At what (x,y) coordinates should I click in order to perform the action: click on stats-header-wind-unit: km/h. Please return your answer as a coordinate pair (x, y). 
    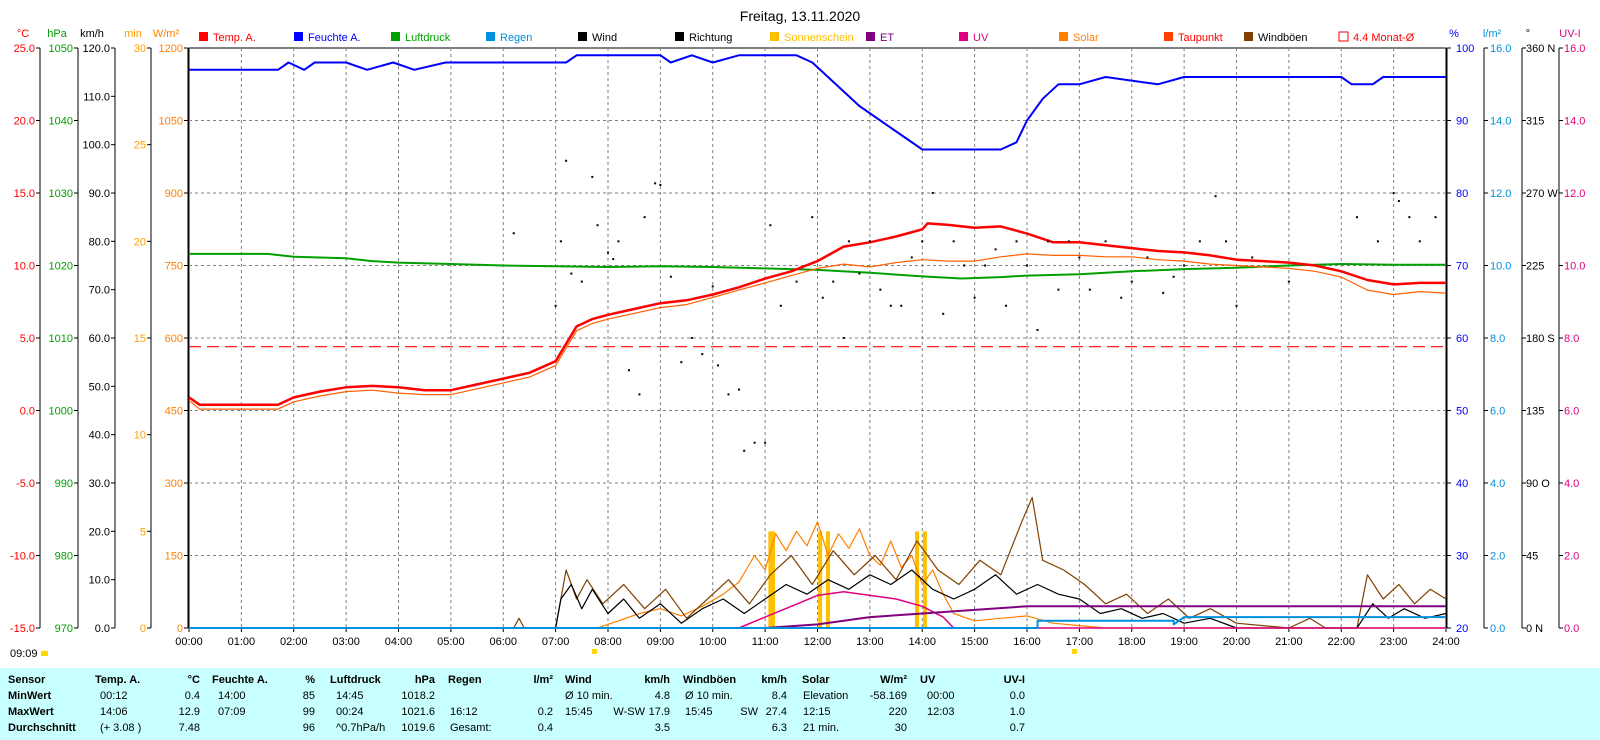
    Looking at the image, I should click on (657, 680).